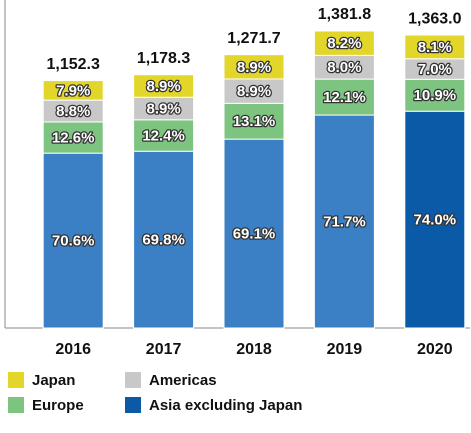 This screenshot has height=433, width=471. Describe the element at coordinates (183, 380) in the screenshot. I see `legend-label: Americas` at that location.